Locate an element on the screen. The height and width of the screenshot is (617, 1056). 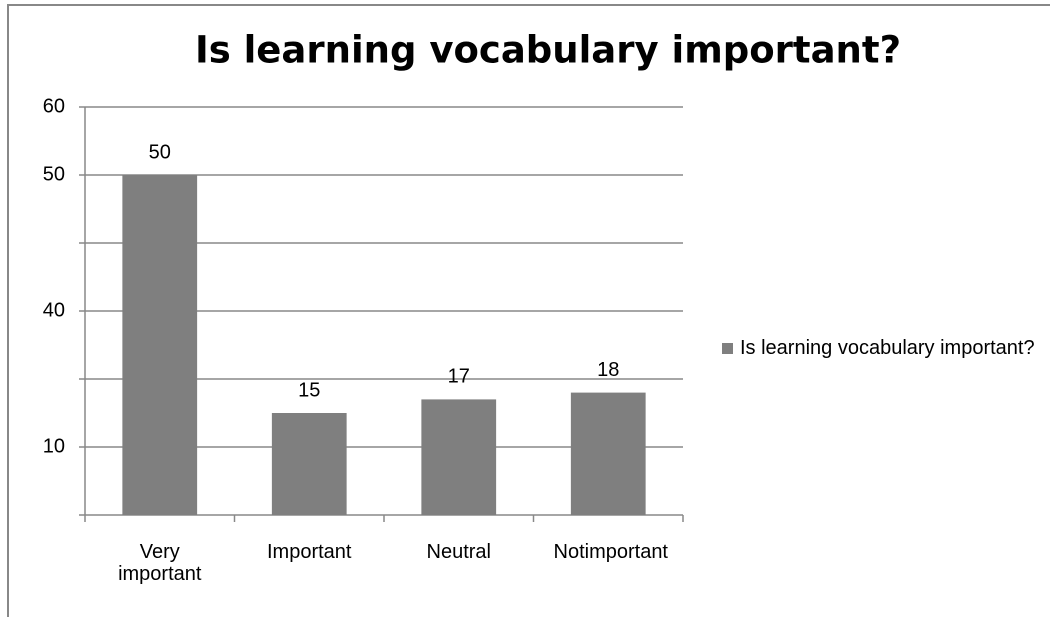
y-tick-label: 10 is located at coordinates (54, 446).